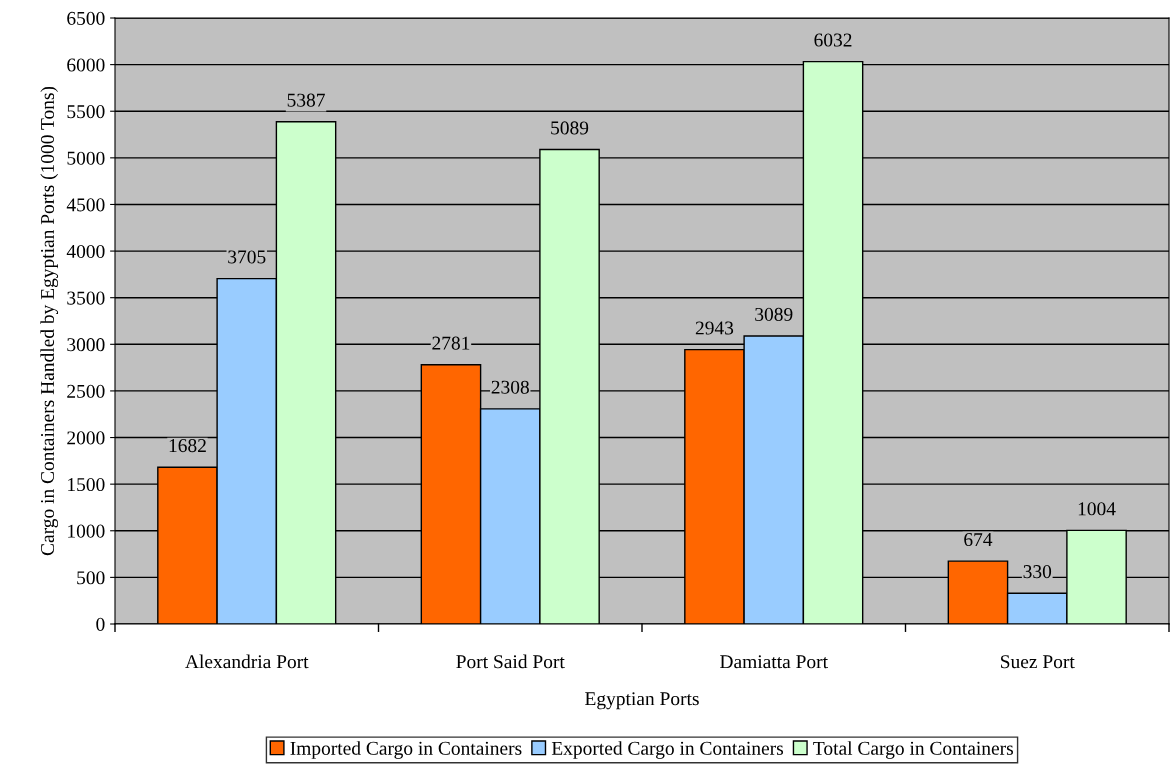 The image size is (1171, 773). What do you see at coordinates (247, 257) in the screenshot?
I see `data-label: 3705` at bounding box center [247, 257].